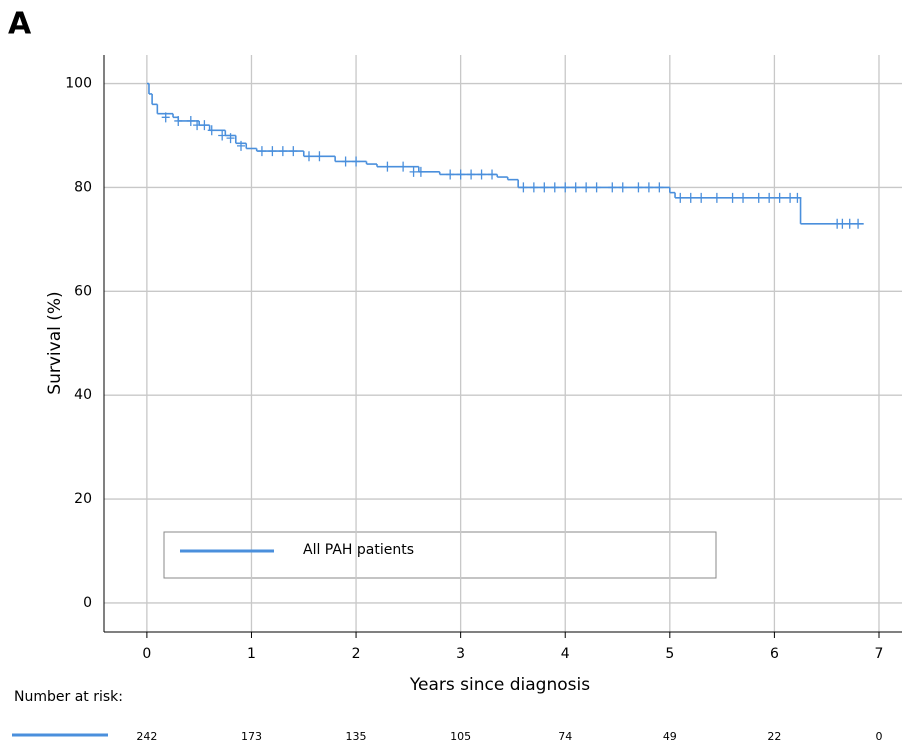 The image size is (902, 744). What do you see at coordinates (565, 736) in the screenshot?
I see `risk-count: 74` at bounding box center [565, 736].